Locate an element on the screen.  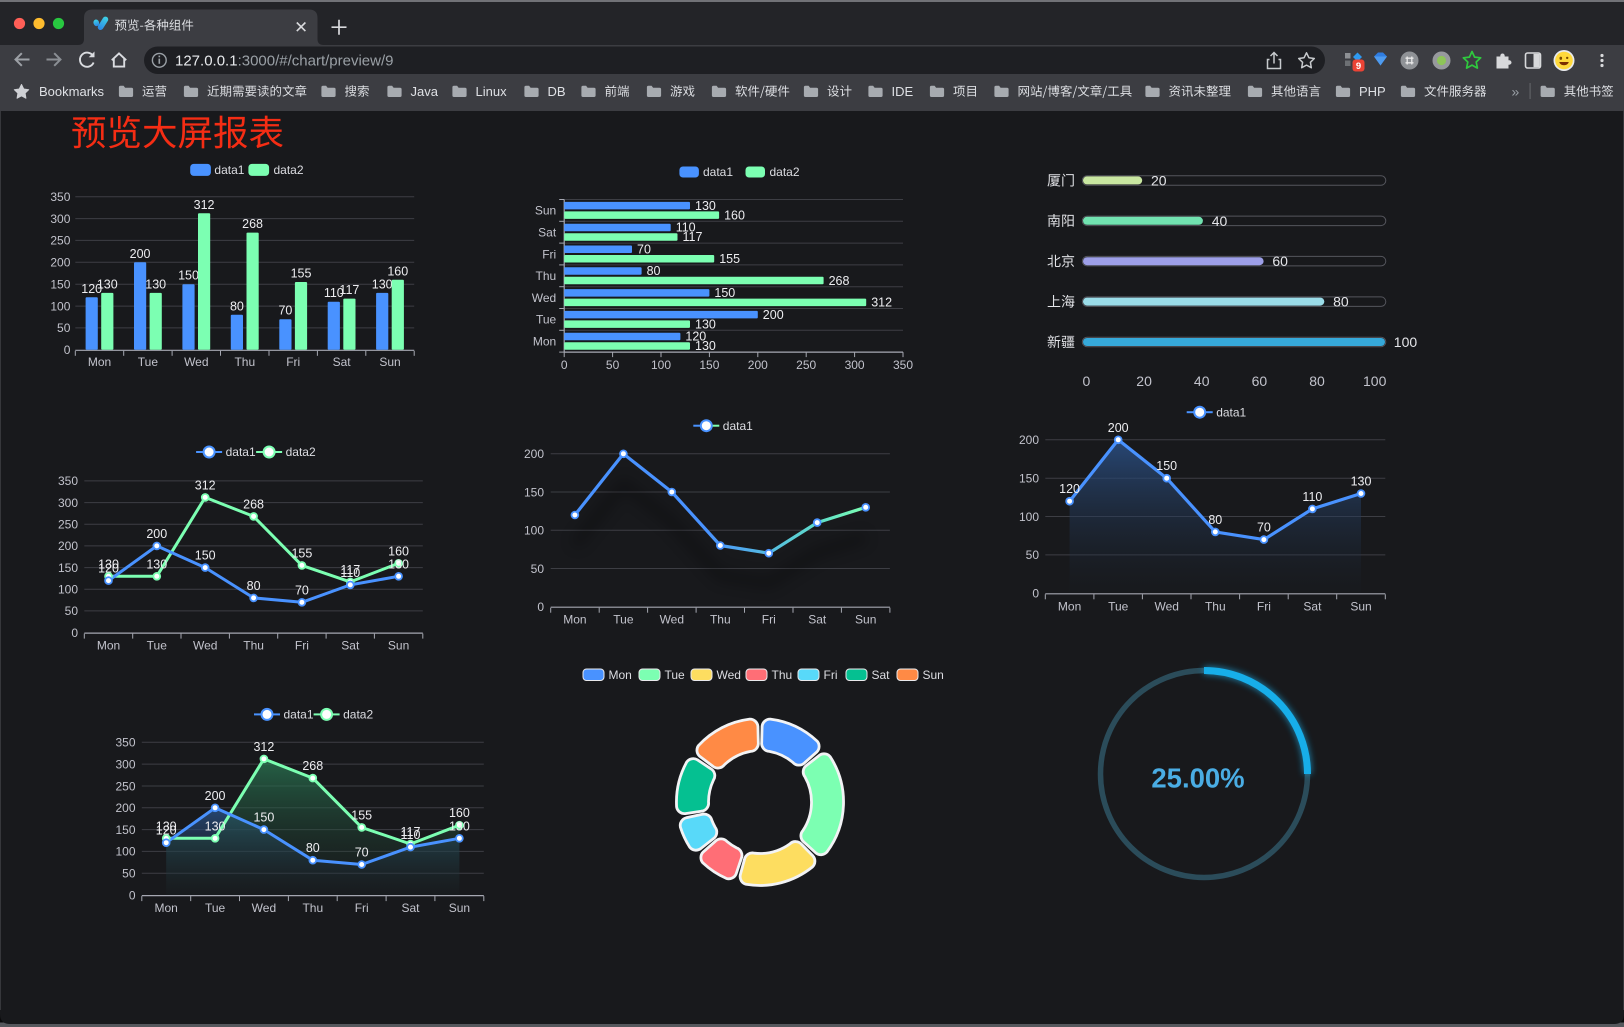
svg-text: Java is located at coordinates (425, 91).